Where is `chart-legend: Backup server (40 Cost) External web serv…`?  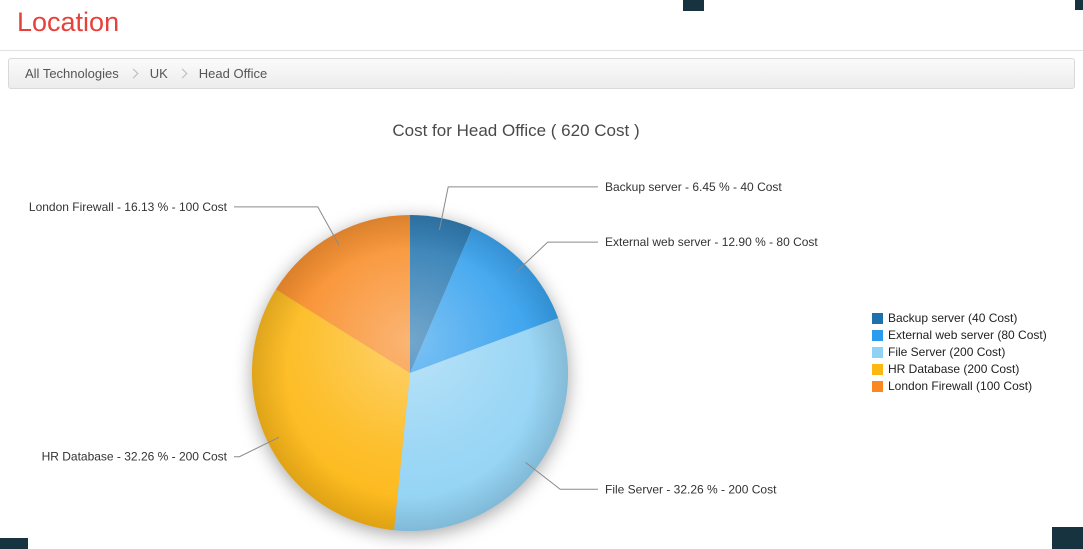 chart-legend: Backup server (40 Cost) External web serv… is located at coordinates (959, 352).